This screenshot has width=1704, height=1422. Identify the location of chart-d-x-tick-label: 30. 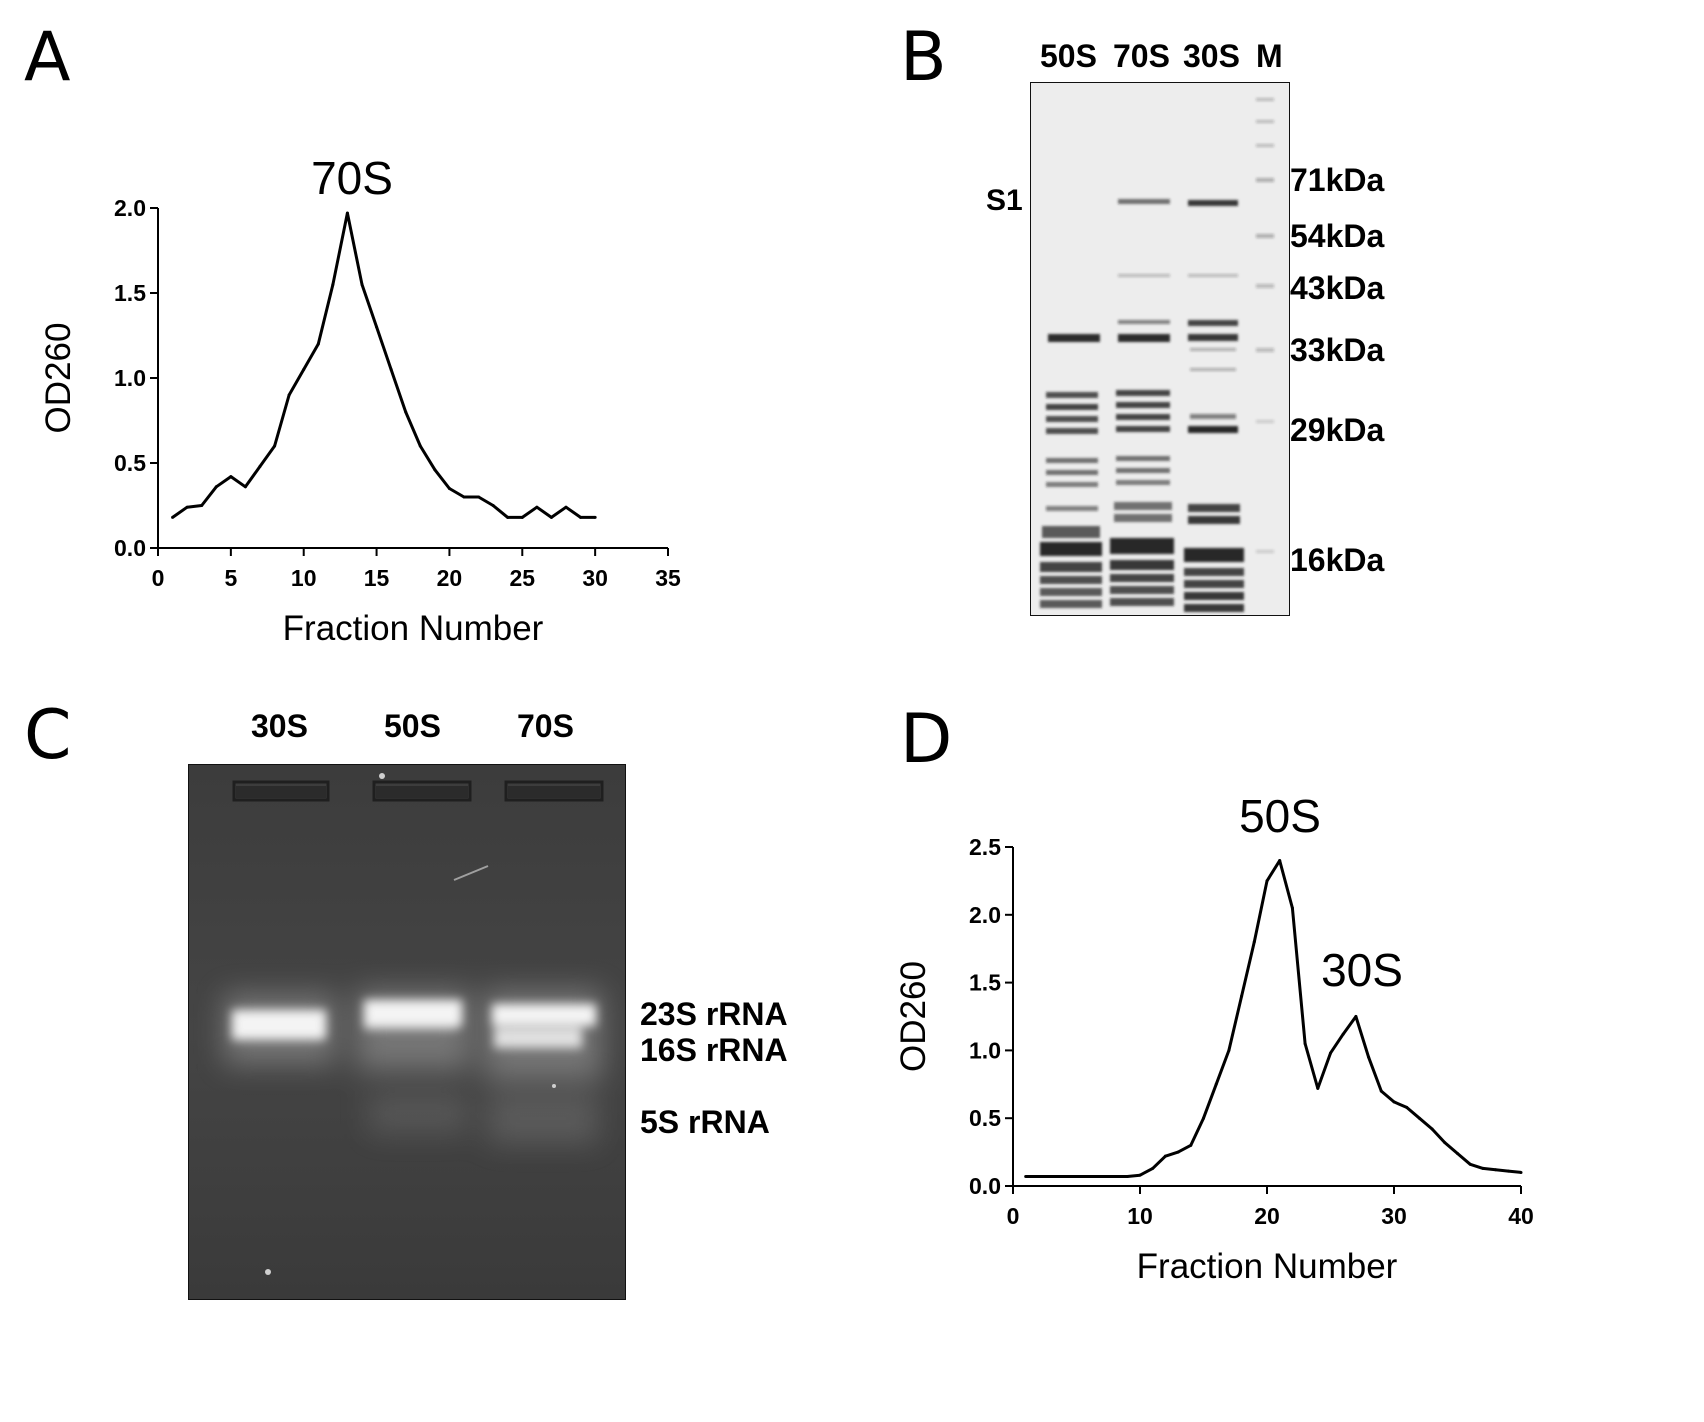
(1394, 1216).